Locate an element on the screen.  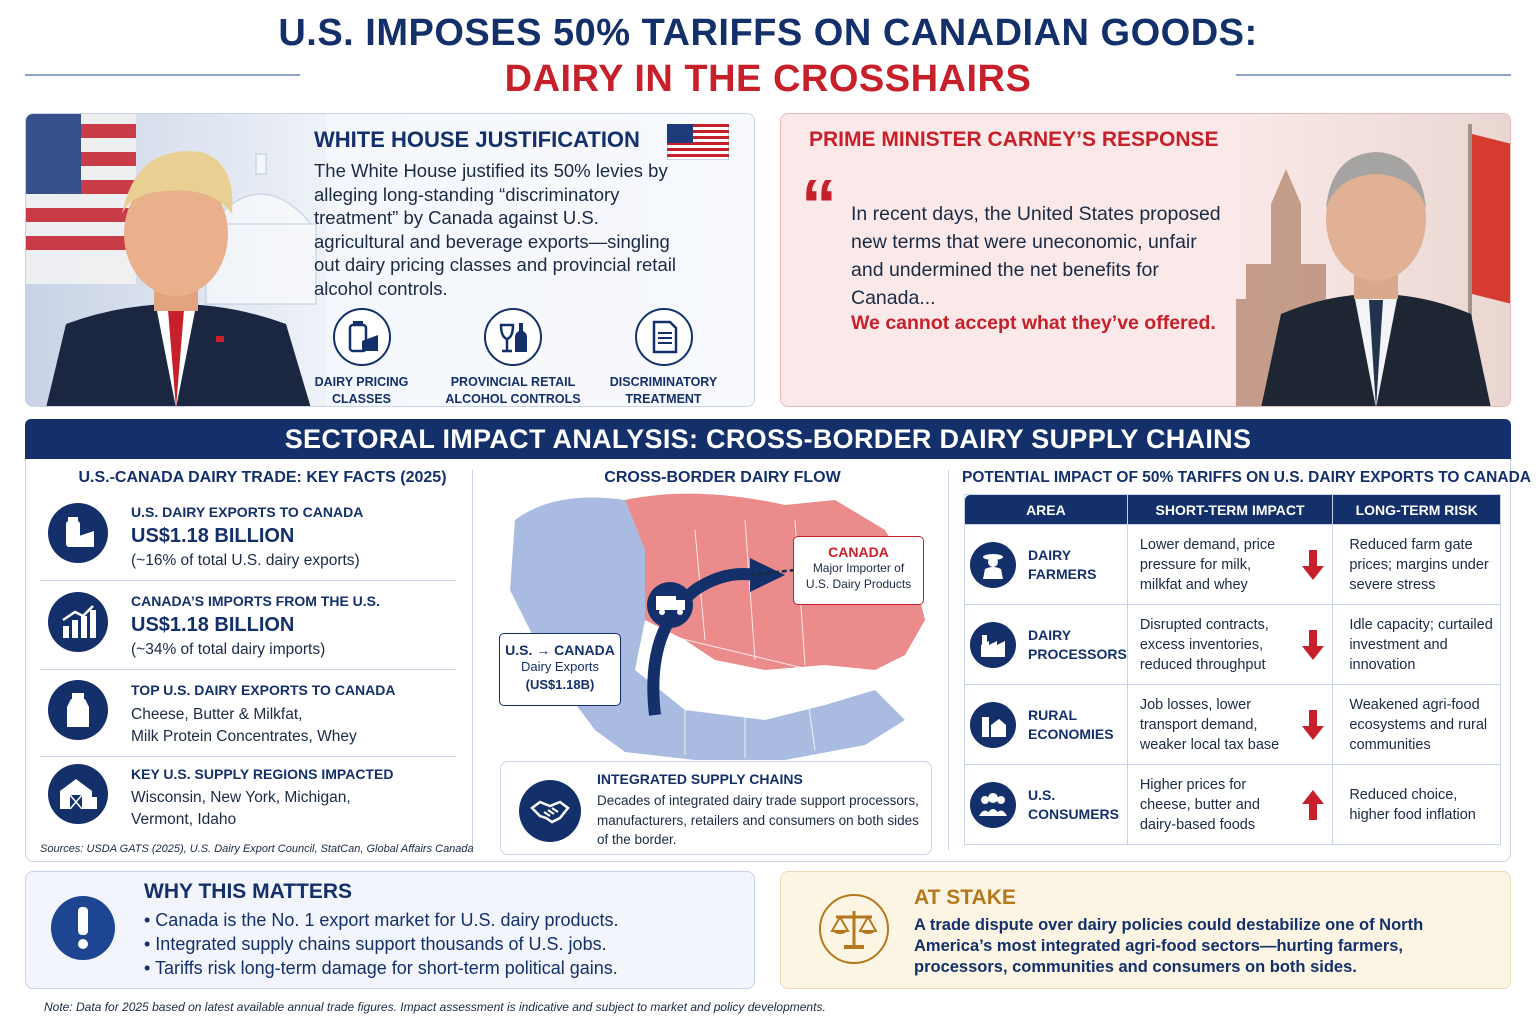
icon-label-1b: CLASSES is located at coordinates (361, 399).